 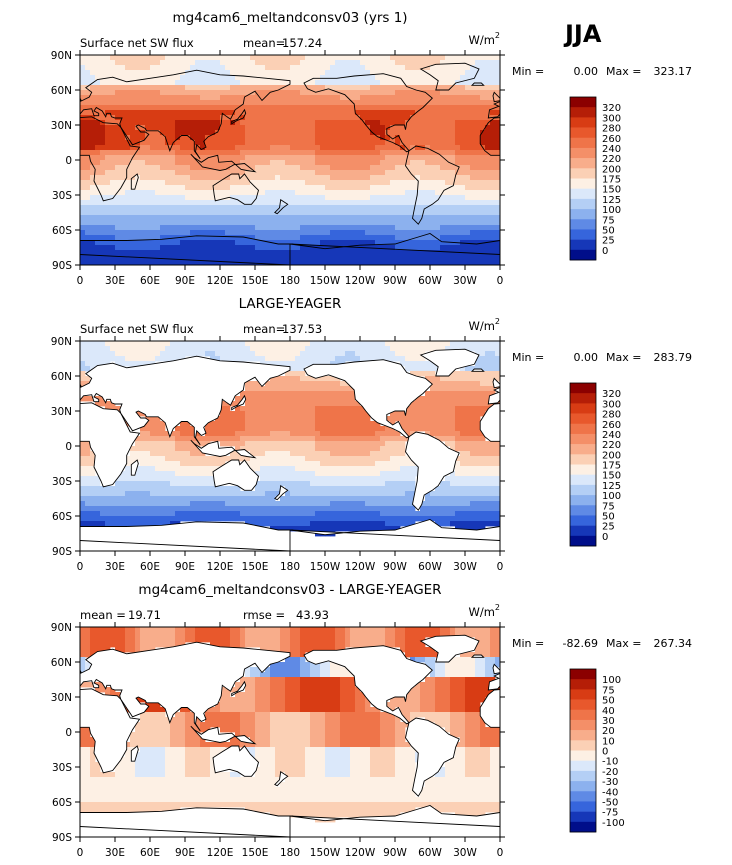 What do you see at coordinates (611, 108) in the screenshot?
I see `colorbar-label: 320` at bounding box center [611, 108].